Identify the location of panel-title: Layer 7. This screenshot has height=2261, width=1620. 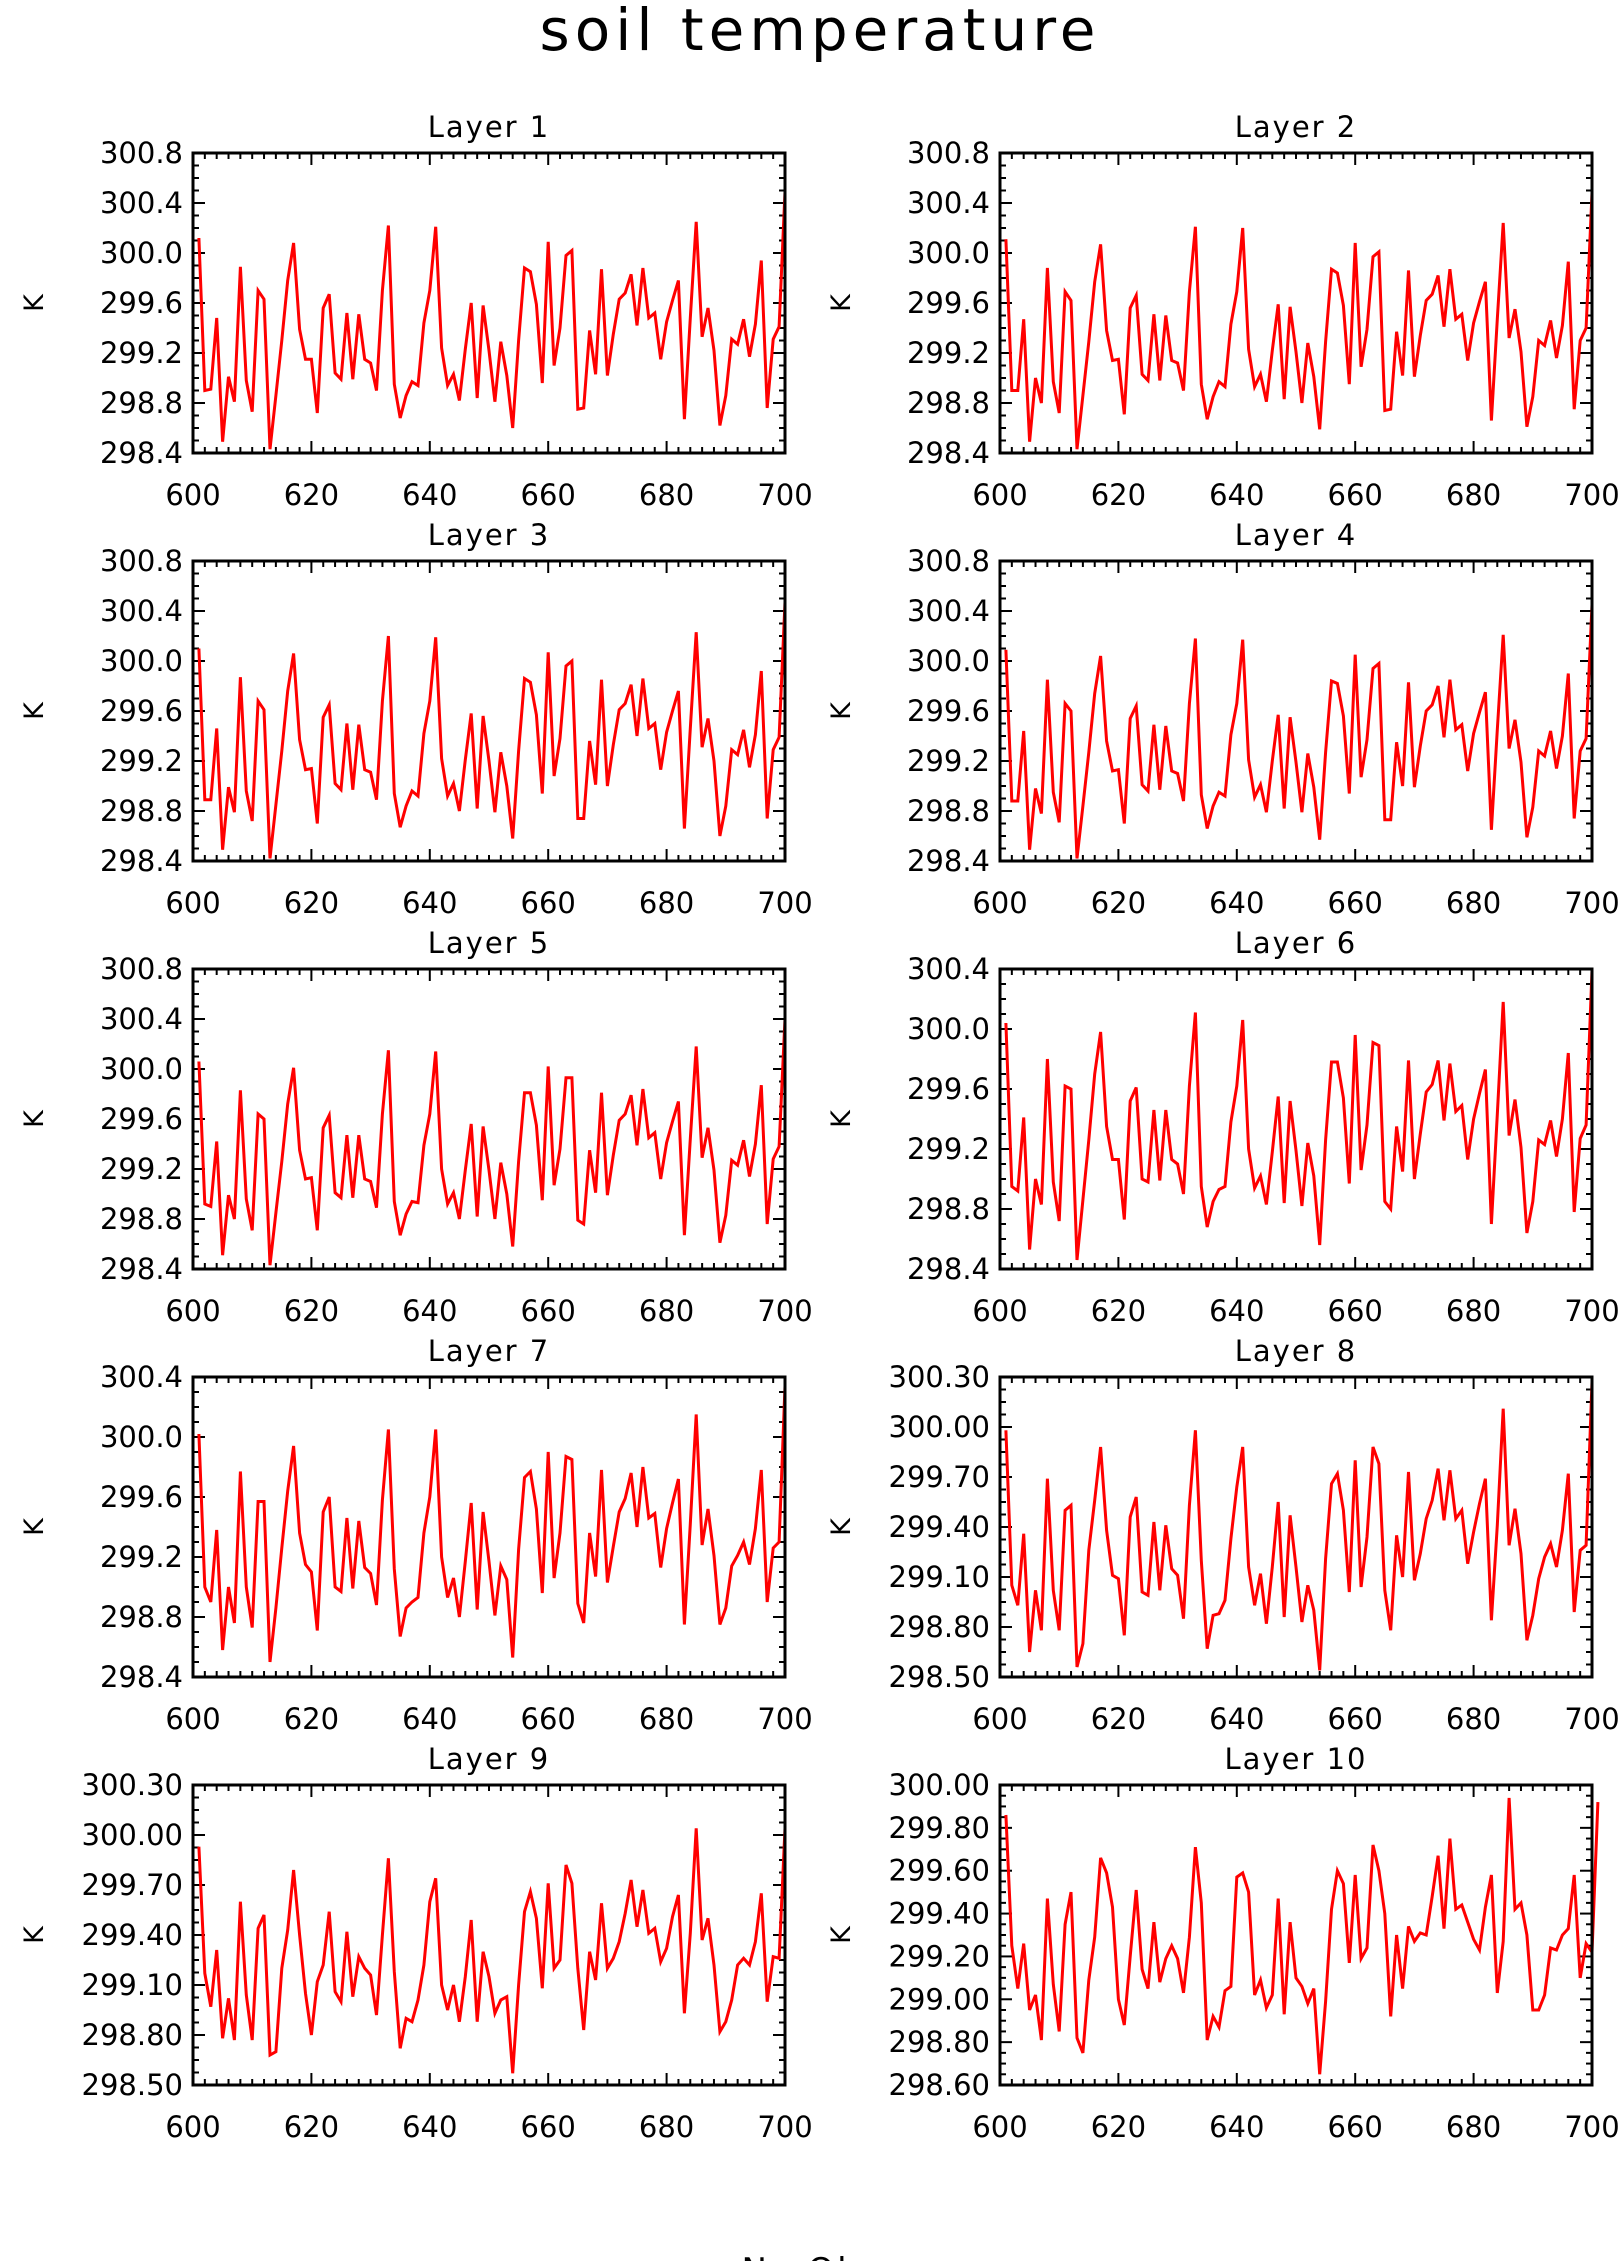
(489, 1351).